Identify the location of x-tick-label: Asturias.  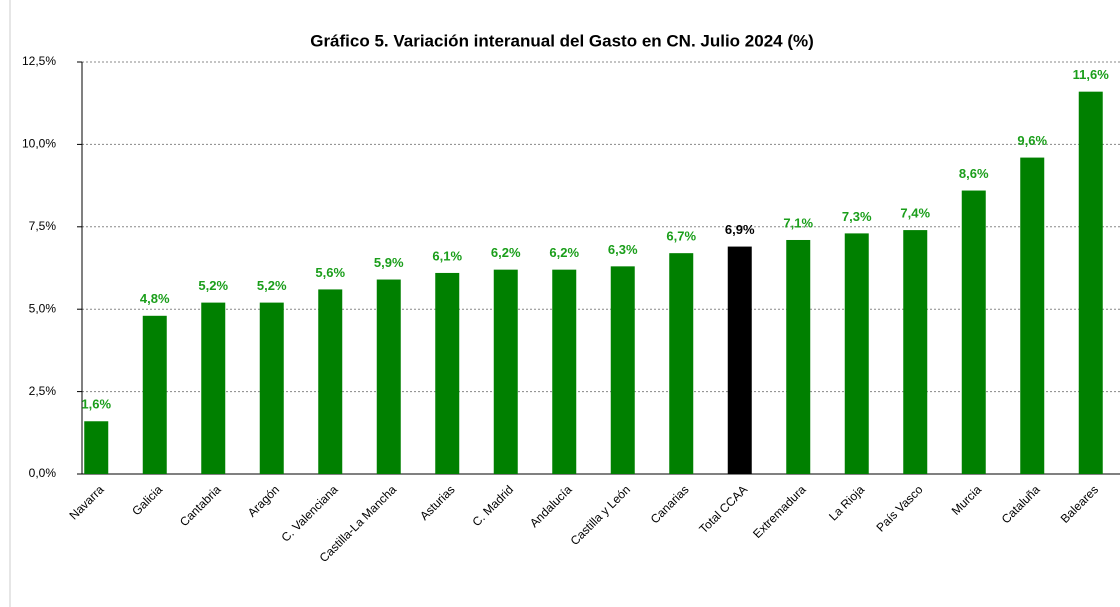
(437, 502).